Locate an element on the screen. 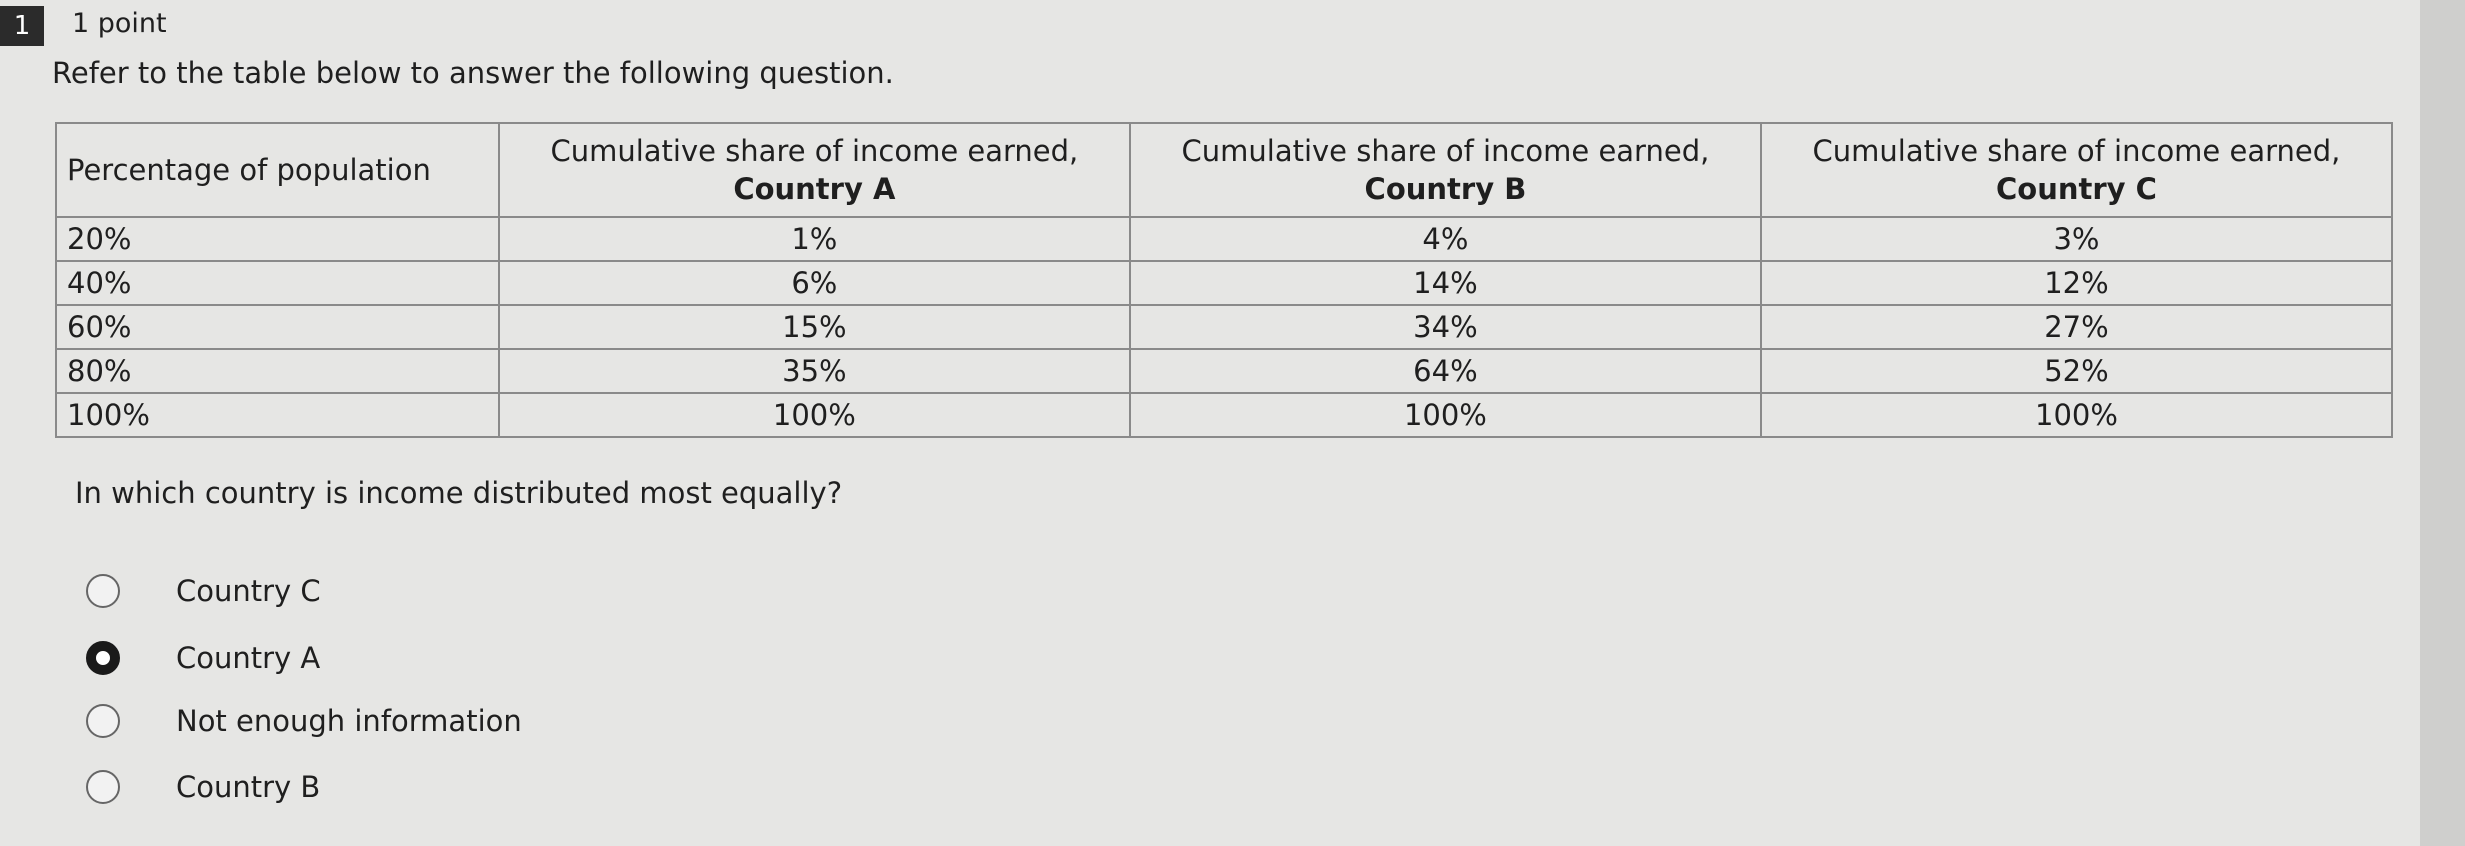 The width and height of the screenshot is (2465, 846). option-label: Not enough information is located at coordinates (349, 721).